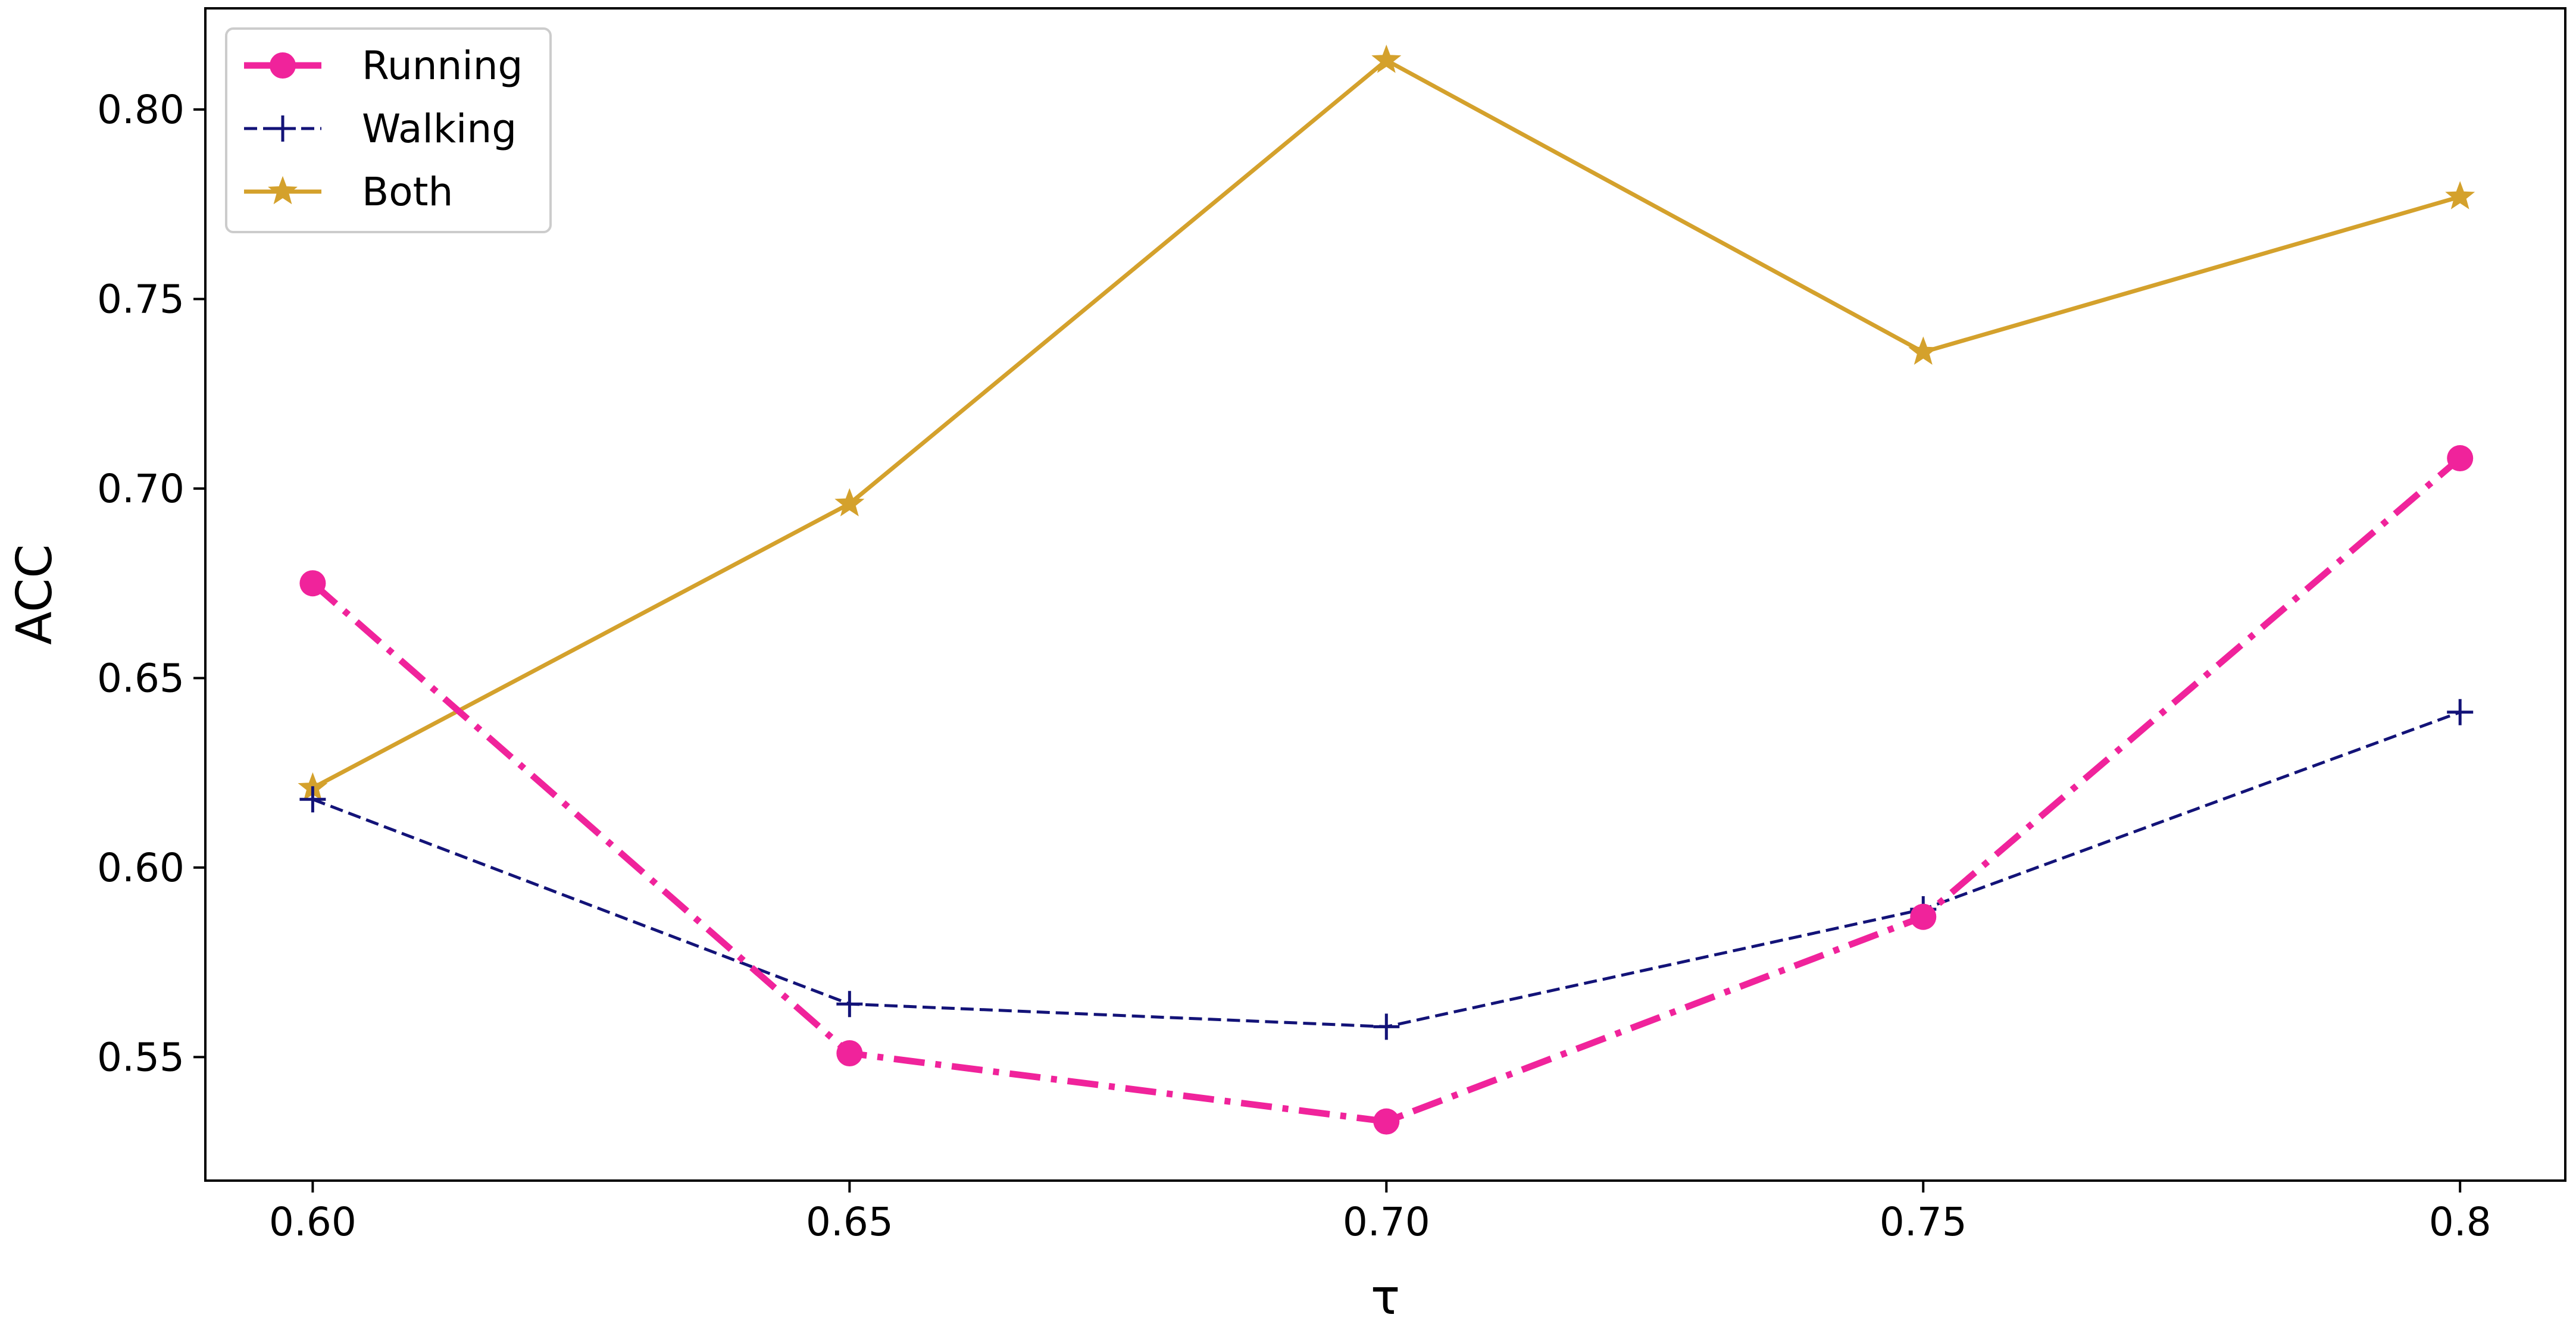 This screenshot has width=2576, height=1327. Describe the element at coordinates (141, 868) in the screenshot. I see `y-tick-label: 0.60` at that location.